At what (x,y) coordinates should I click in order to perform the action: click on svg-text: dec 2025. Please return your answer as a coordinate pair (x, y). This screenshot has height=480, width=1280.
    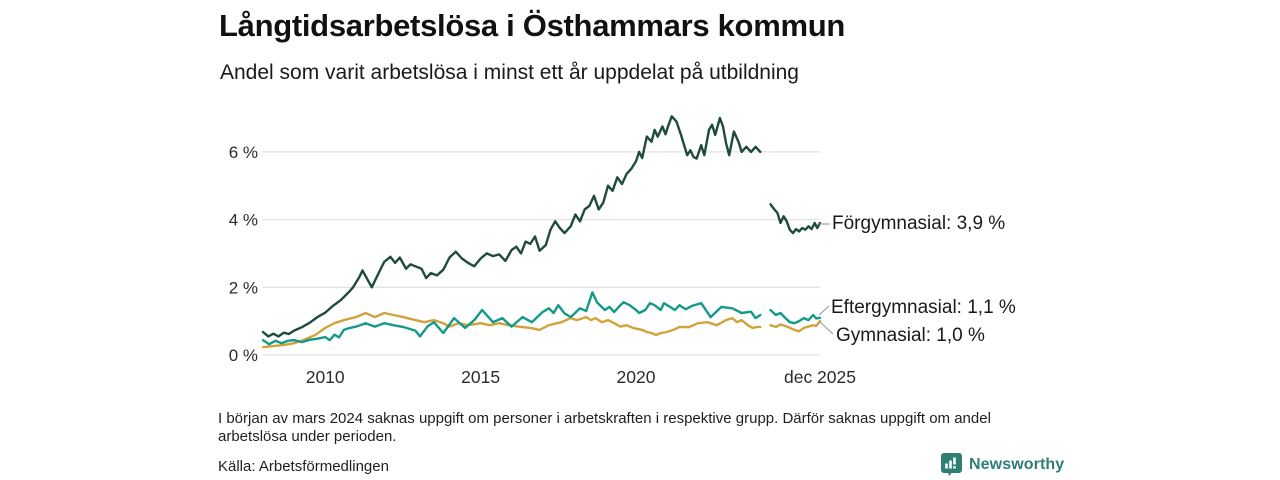
    Looking at the image, I should click on (820, 377).